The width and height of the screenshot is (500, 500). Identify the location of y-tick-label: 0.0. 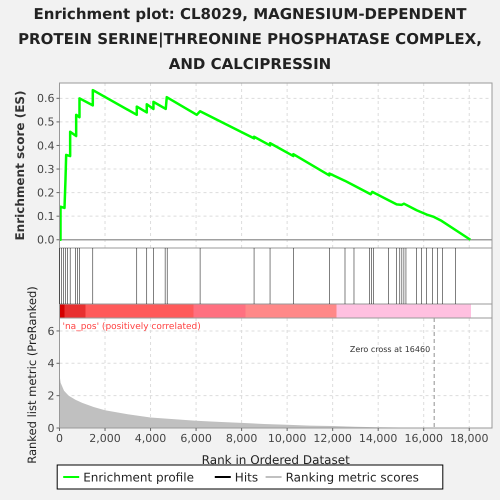
(45, 240).